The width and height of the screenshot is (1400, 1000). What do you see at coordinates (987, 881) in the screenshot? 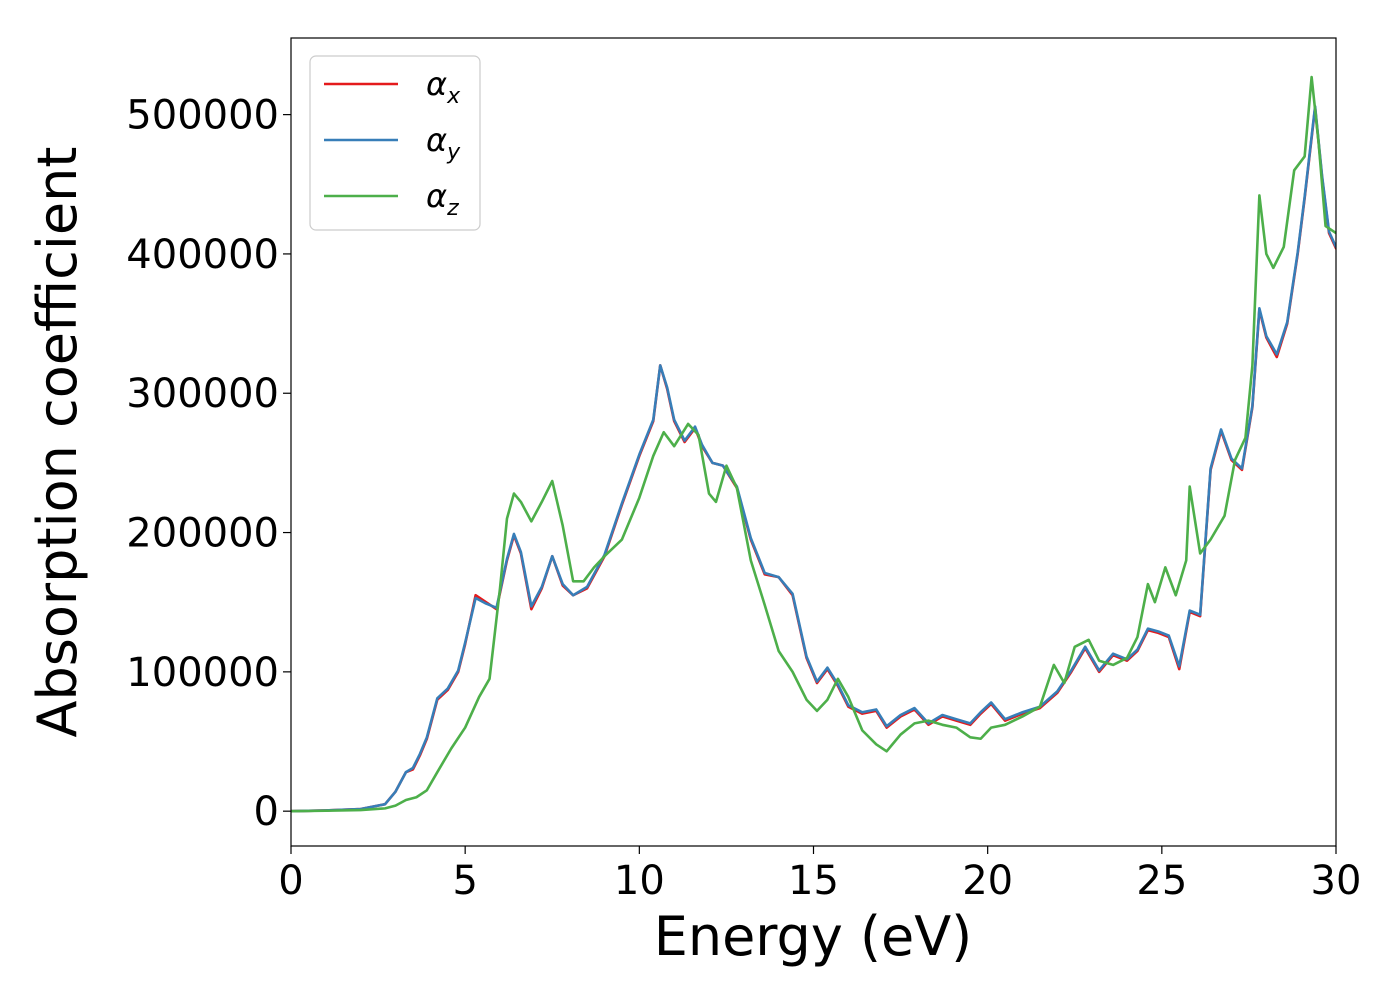
I see `x-tick-label: 20` at bounding box center [987, 881].